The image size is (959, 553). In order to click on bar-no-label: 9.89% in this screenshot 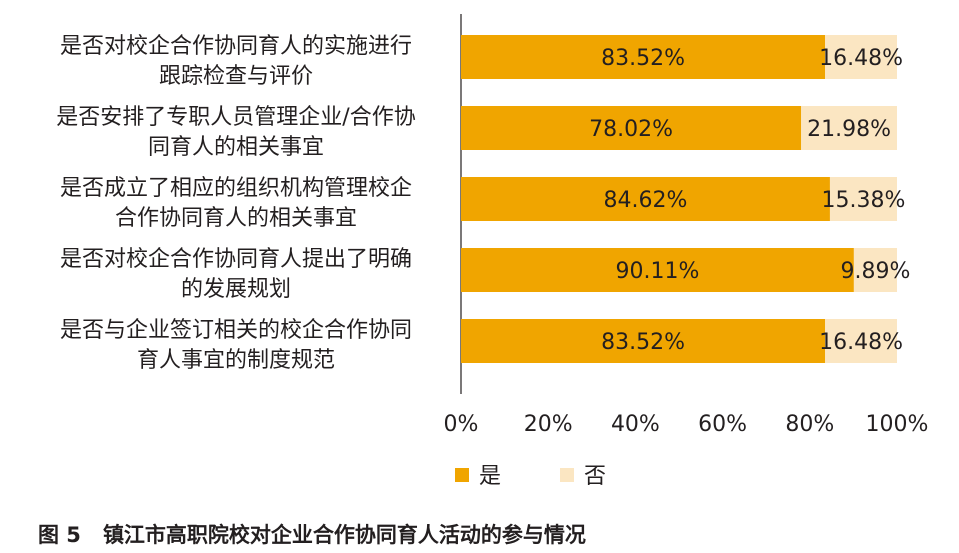, I will do `click(875, 271)`.